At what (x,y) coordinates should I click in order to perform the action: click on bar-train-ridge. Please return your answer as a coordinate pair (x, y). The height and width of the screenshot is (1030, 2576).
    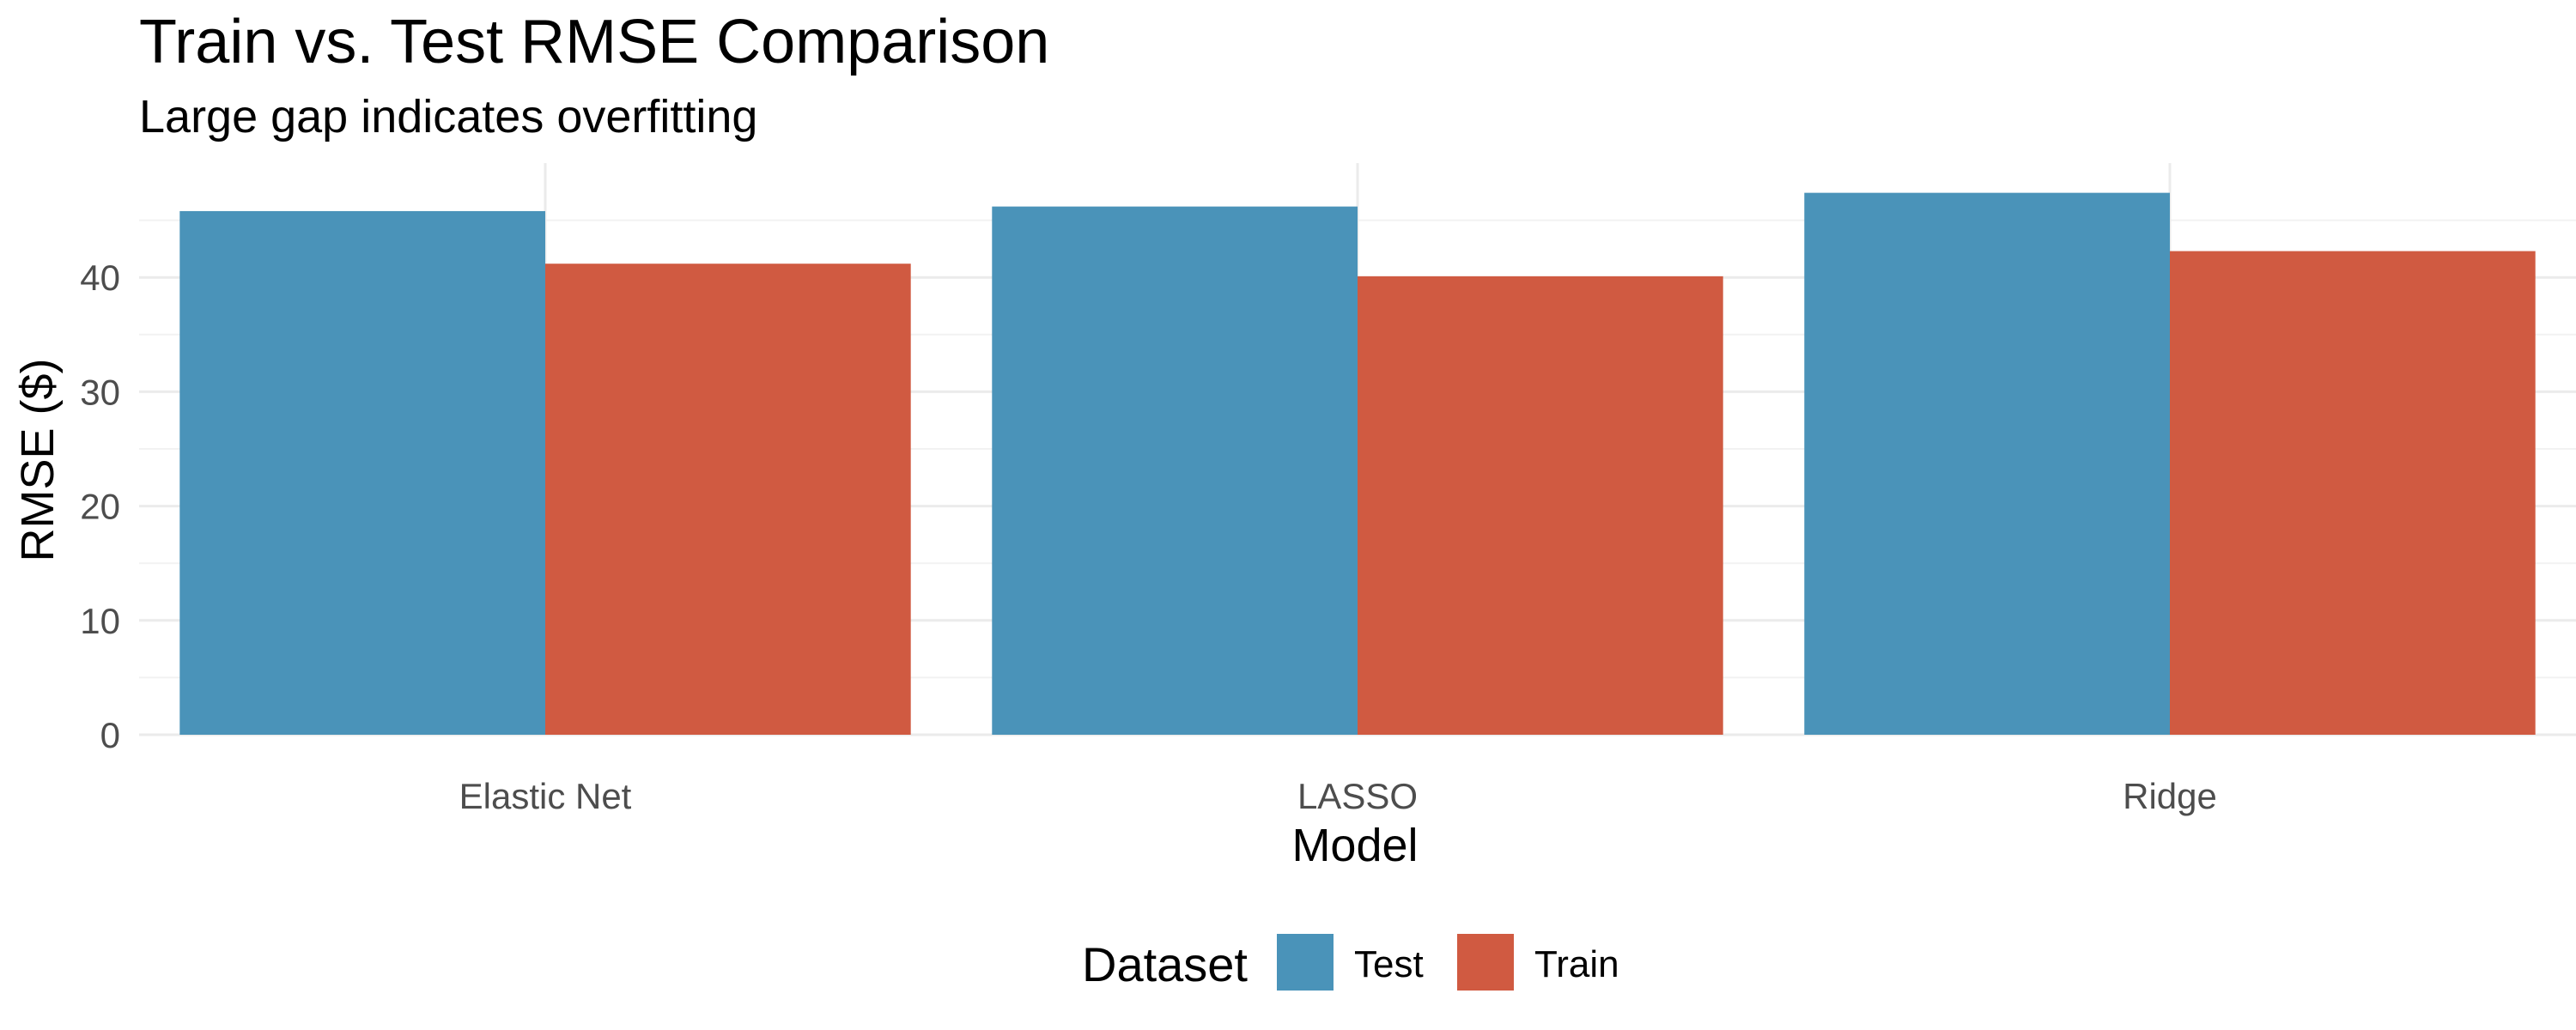
    Looking at the image, I should click on (2353, 493).